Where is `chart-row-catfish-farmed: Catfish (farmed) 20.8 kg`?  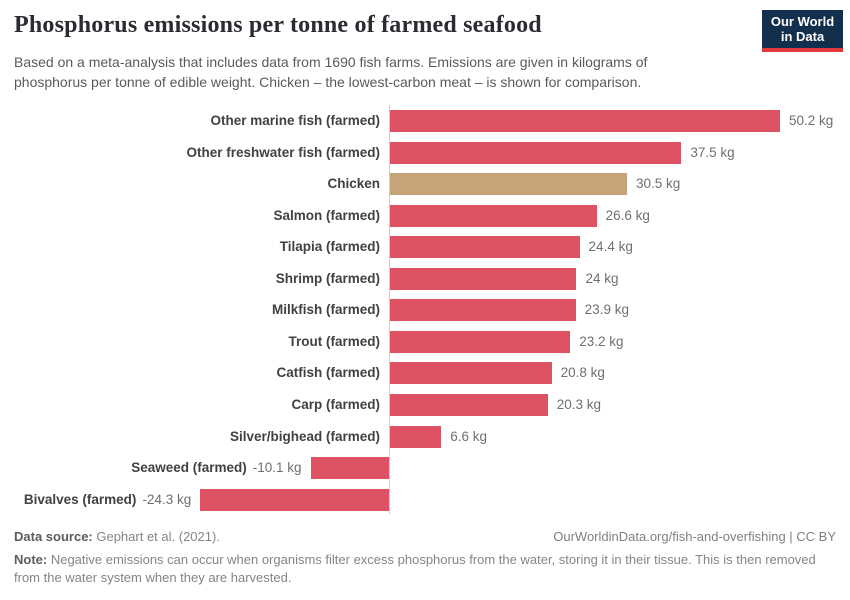
chart-row-catfish-farmed: Catfish (farmed) 20.8 kg is located at coordinates (425, 373).